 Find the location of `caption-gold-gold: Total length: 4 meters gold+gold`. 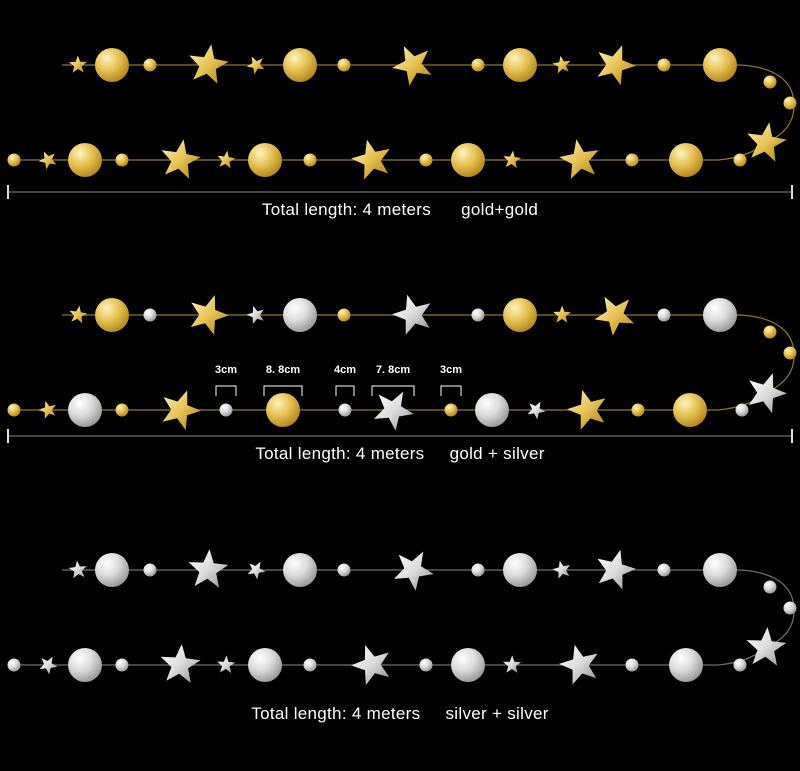

caption-gold-gold: Total length: 4 meters gold+gold is located at coordinates (400, 209).